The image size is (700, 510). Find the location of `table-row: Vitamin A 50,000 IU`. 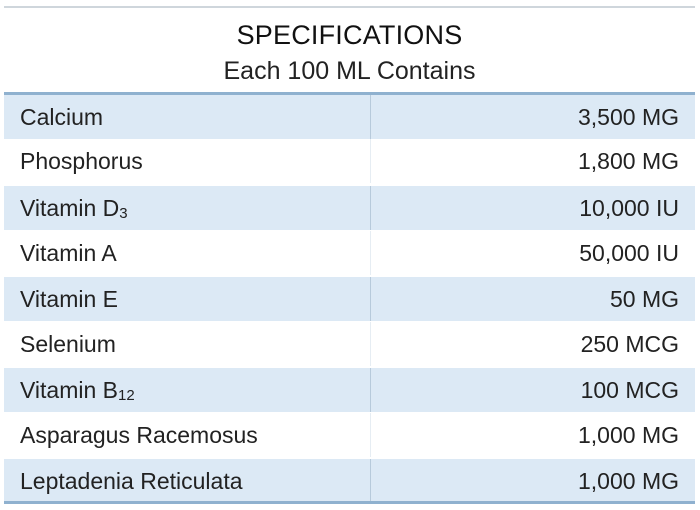

table-row: Vitamin A 50,000 IU is located at coordinates (349, 253).